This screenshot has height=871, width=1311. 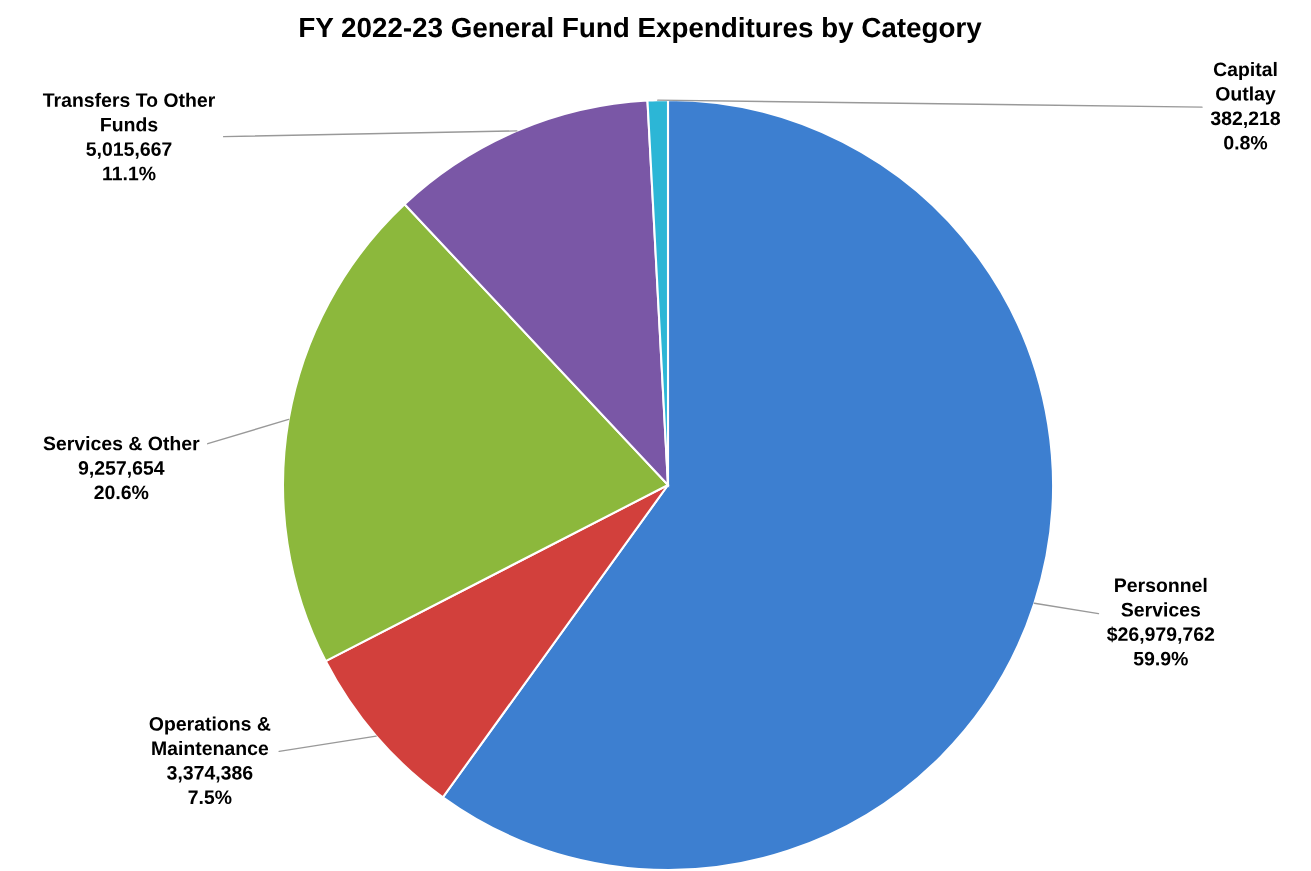 I want to click on data-label: $26,979,762 59.9%, so click(x=1161, y=646).